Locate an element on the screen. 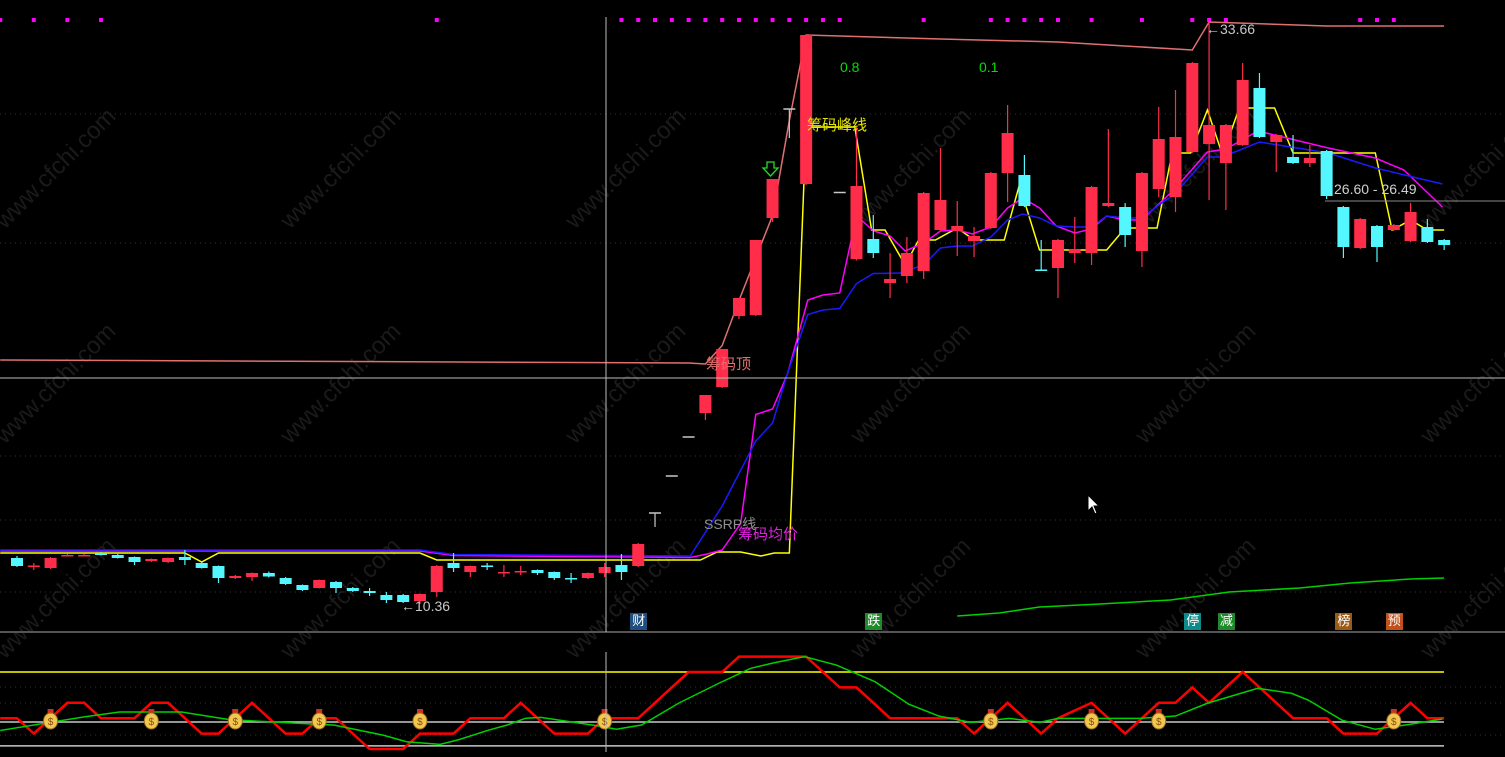  event-tag: 停 is located at coordinates (1193, 621).